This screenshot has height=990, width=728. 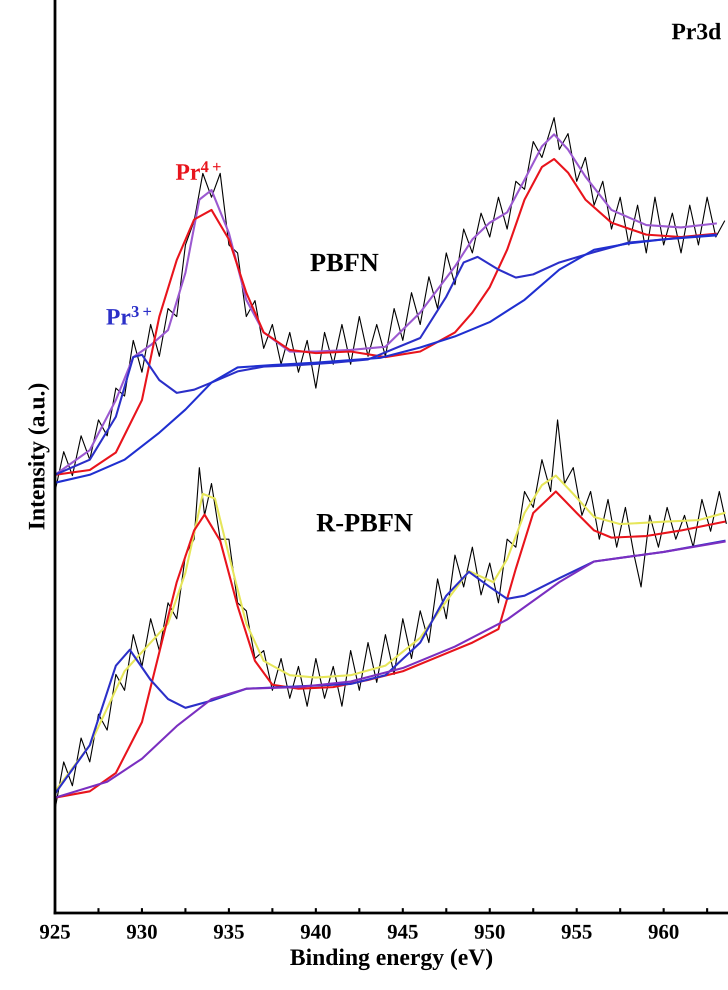 I want to click on x-tick-label: 940, so click(x=315, y=931).